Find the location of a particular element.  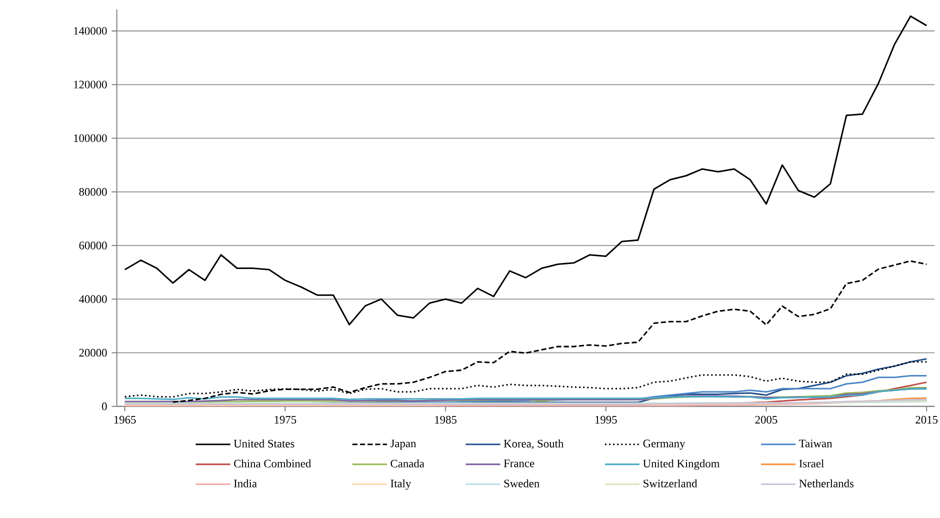

legend-label: Italy is located at coordinates (401, 484).